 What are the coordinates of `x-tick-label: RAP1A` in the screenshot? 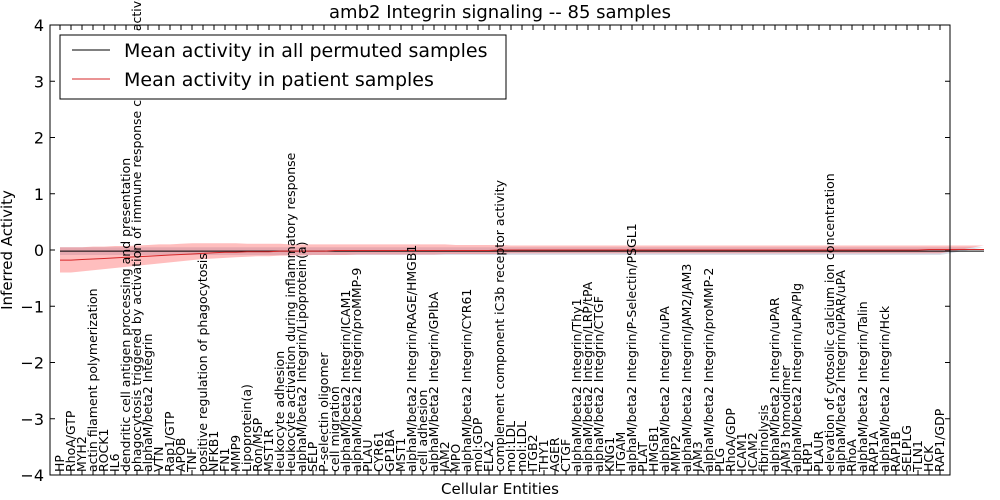 It's located at (873, 451).